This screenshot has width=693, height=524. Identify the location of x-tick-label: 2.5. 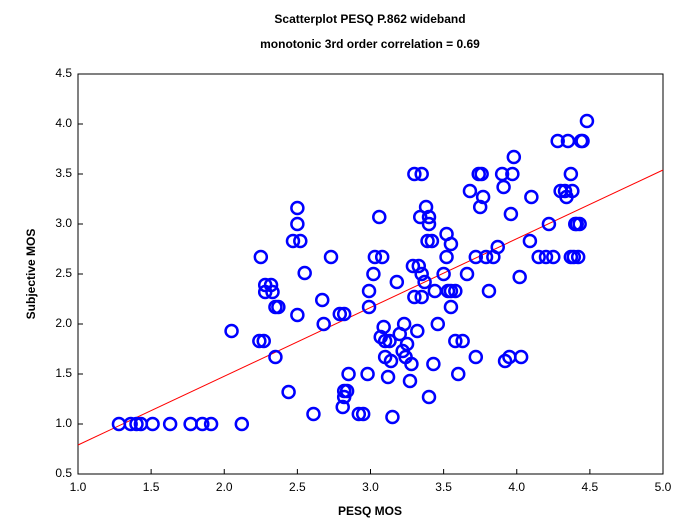
(297, 487).